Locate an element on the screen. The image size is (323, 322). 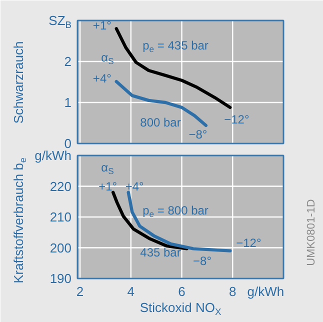
y-tick-label: g/kWh is located at coordinates (53, 155).